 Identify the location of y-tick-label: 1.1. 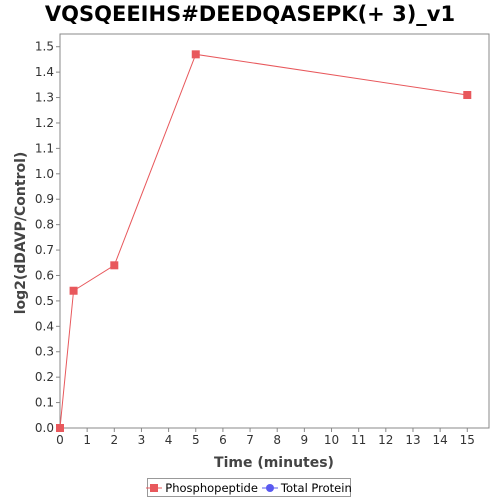
(44, 148).